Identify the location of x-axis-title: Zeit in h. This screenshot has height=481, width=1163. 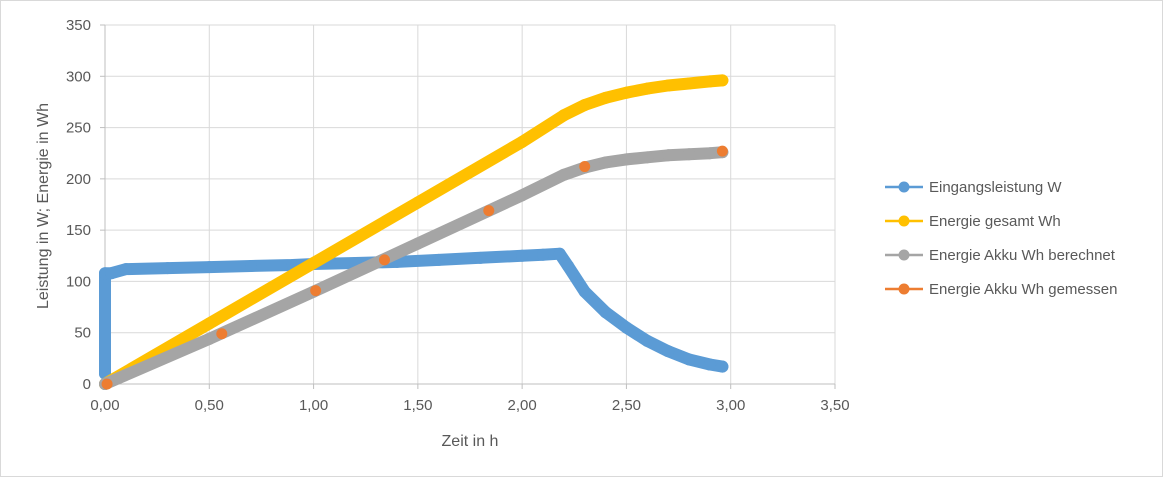
(470, 441).